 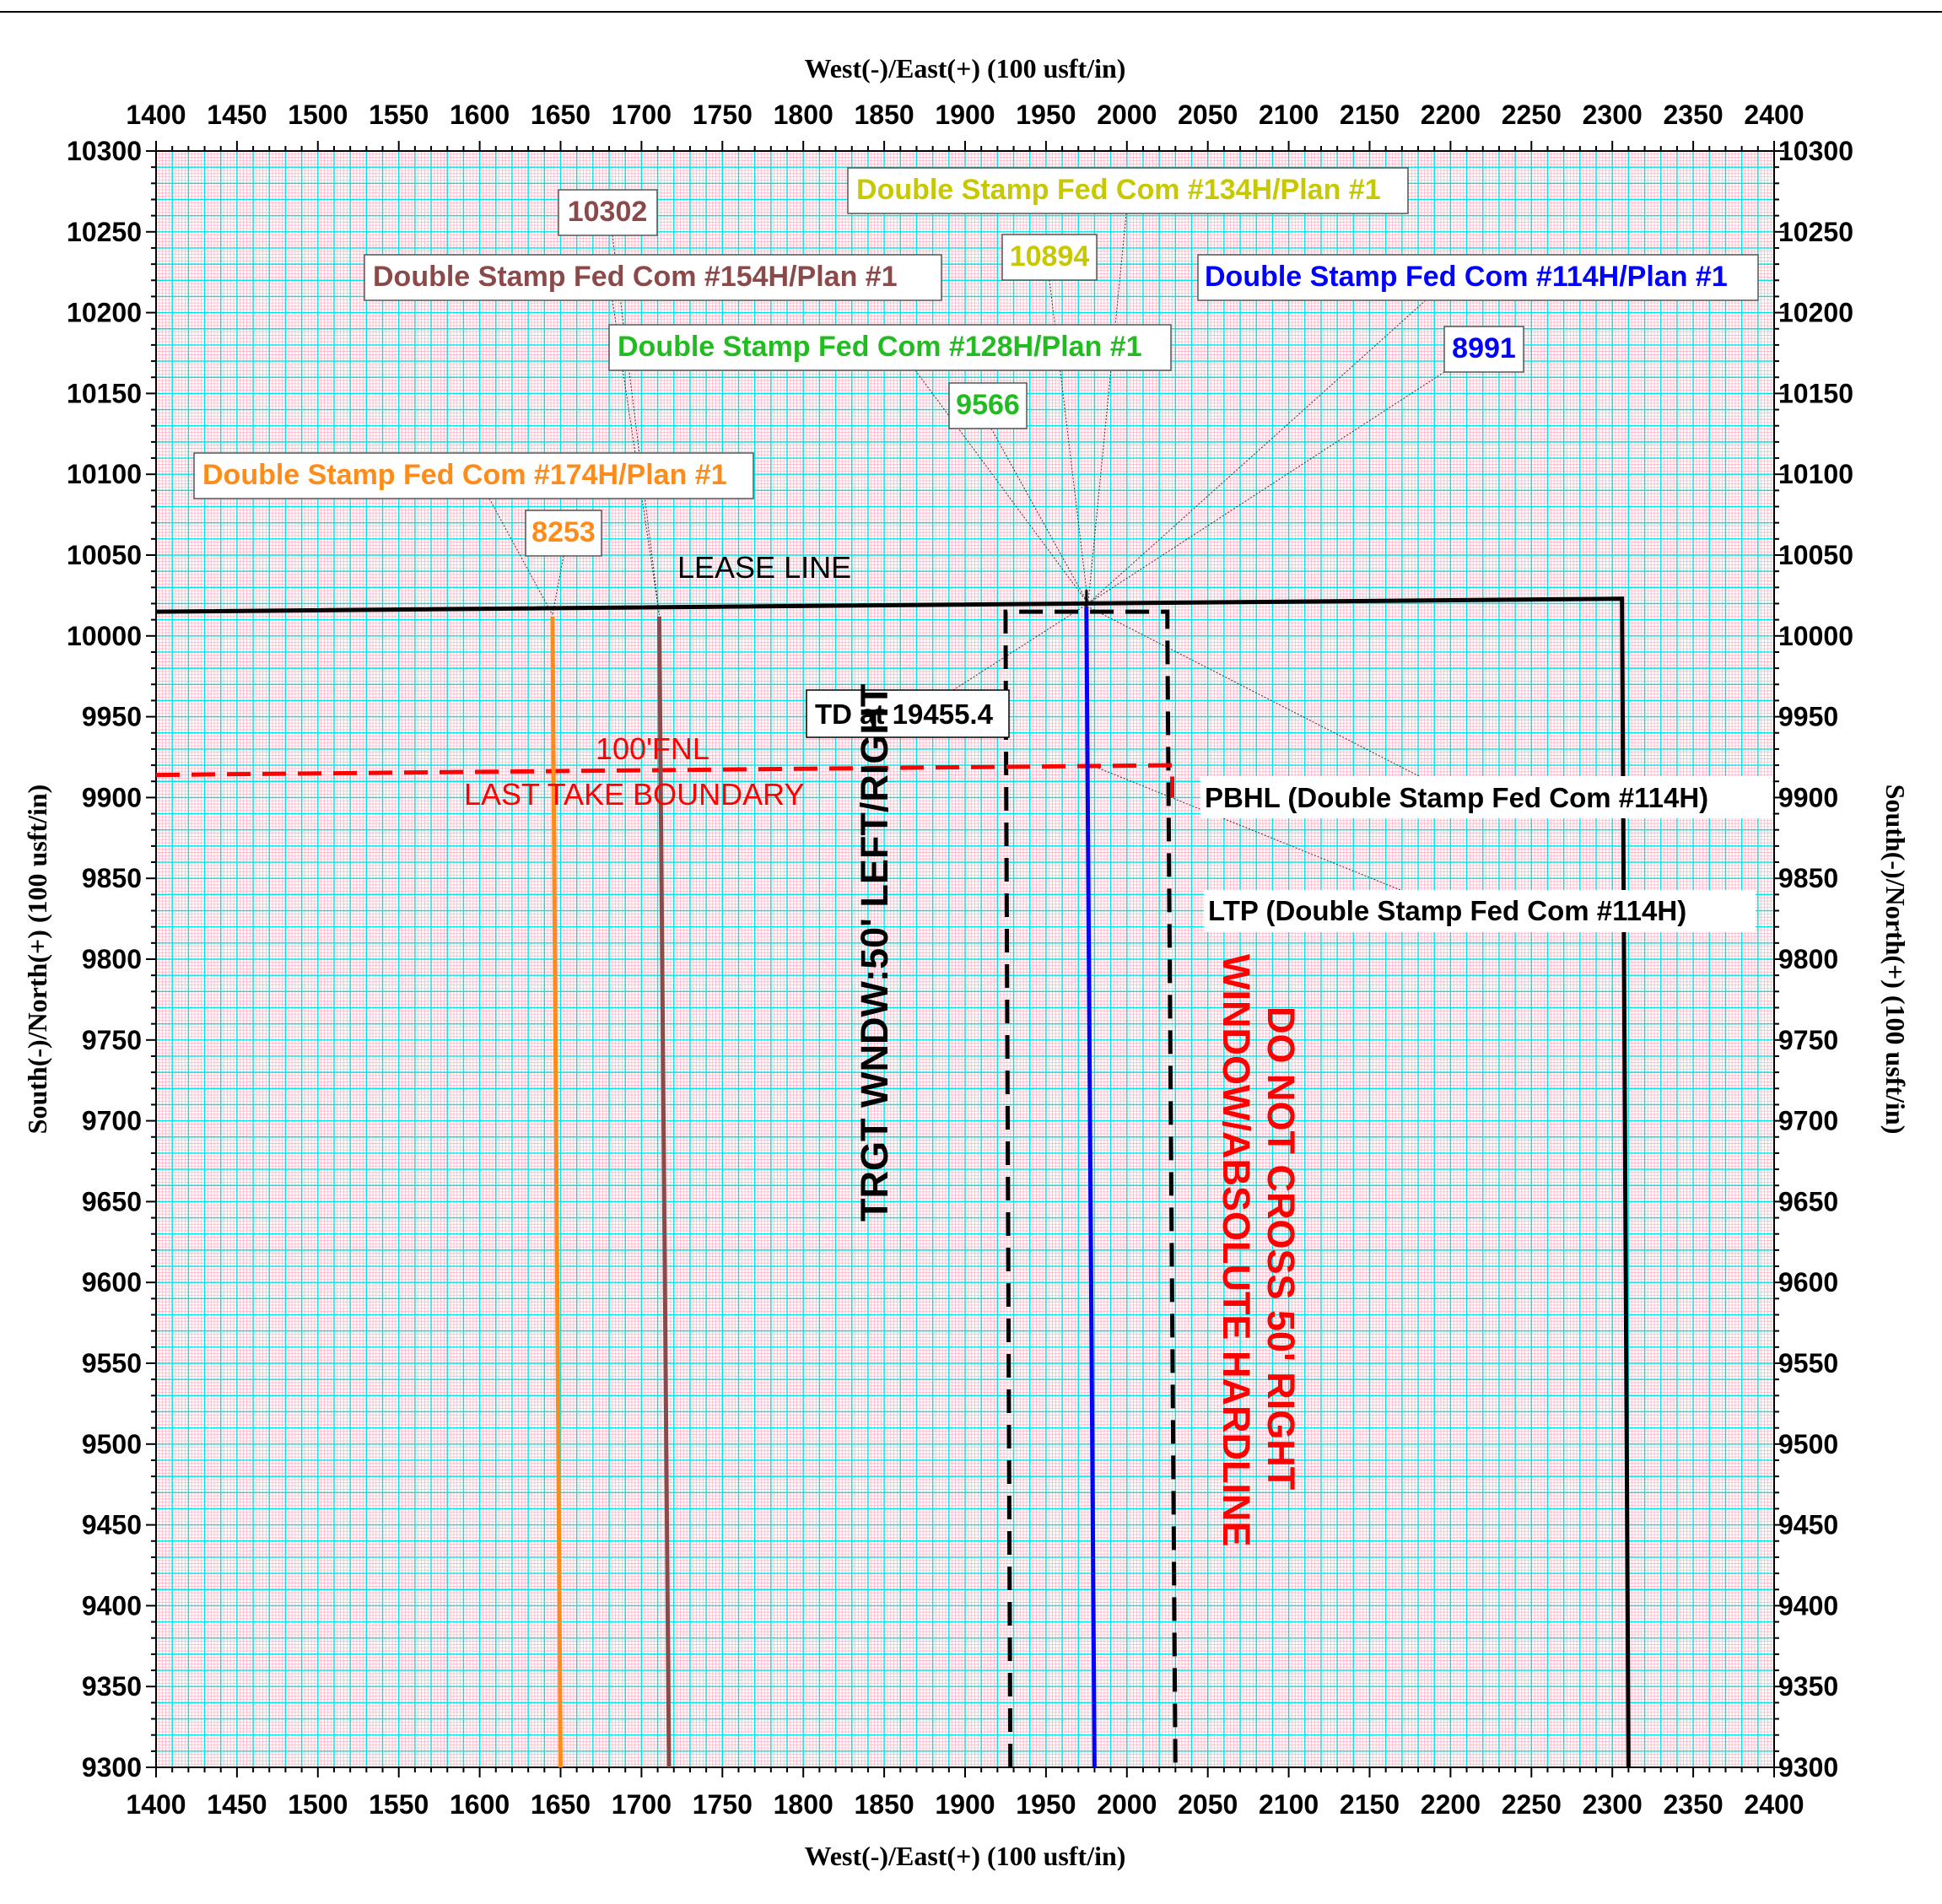 I want to click on y-tick-label-left: 9600, so click(x=112, y=1282).